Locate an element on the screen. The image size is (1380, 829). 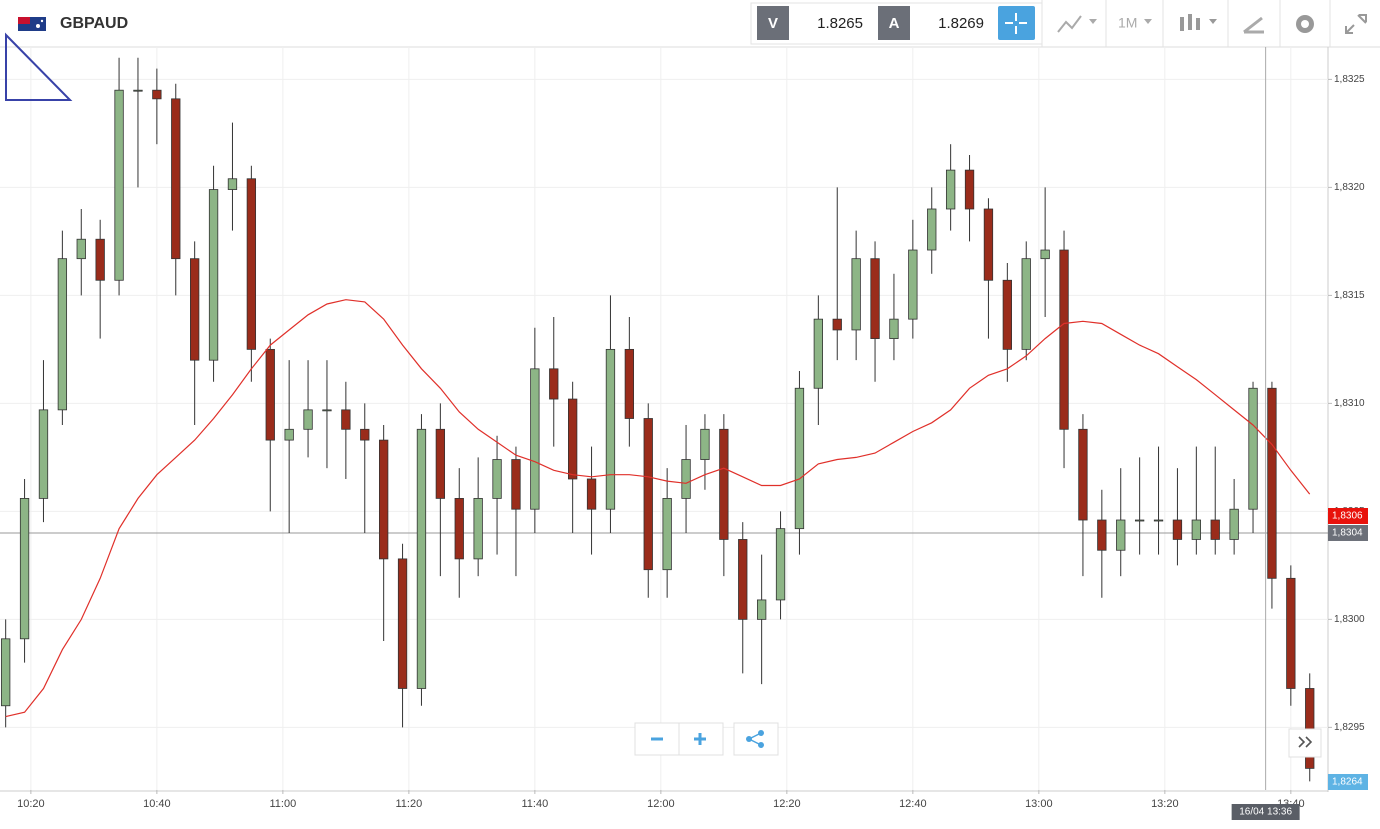
y-tick-label: 1,8300 is located at coordinates (1349, 619).